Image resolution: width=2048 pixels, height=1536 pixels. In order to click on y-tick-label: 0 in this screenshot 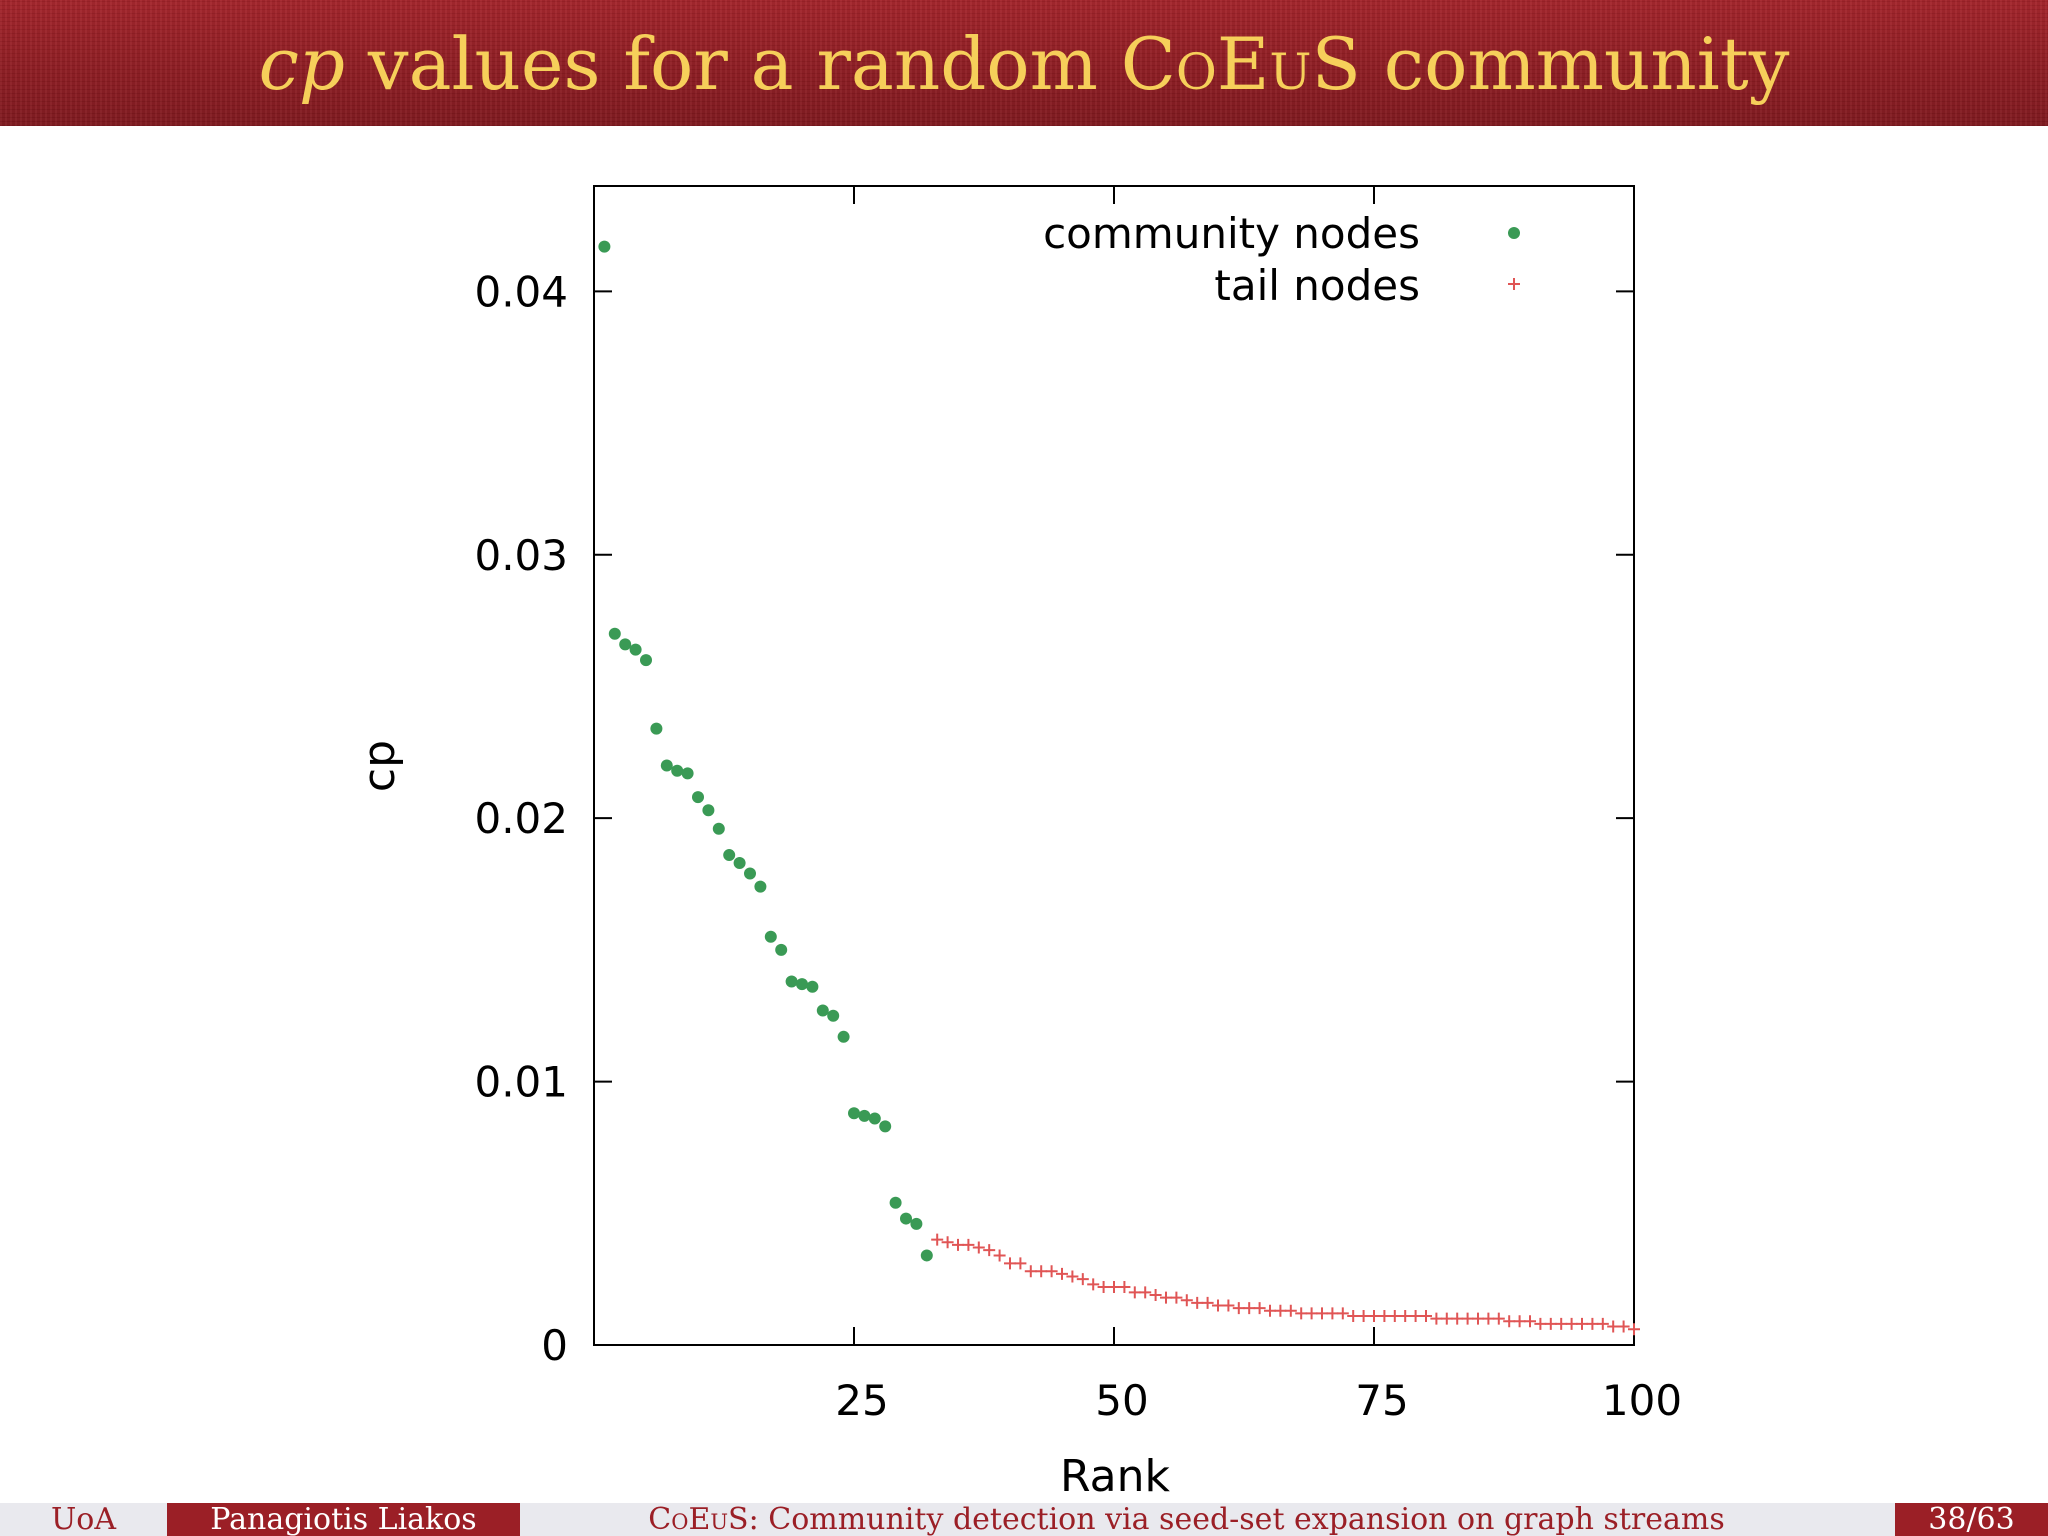, I will do `click(554, 1345)`.